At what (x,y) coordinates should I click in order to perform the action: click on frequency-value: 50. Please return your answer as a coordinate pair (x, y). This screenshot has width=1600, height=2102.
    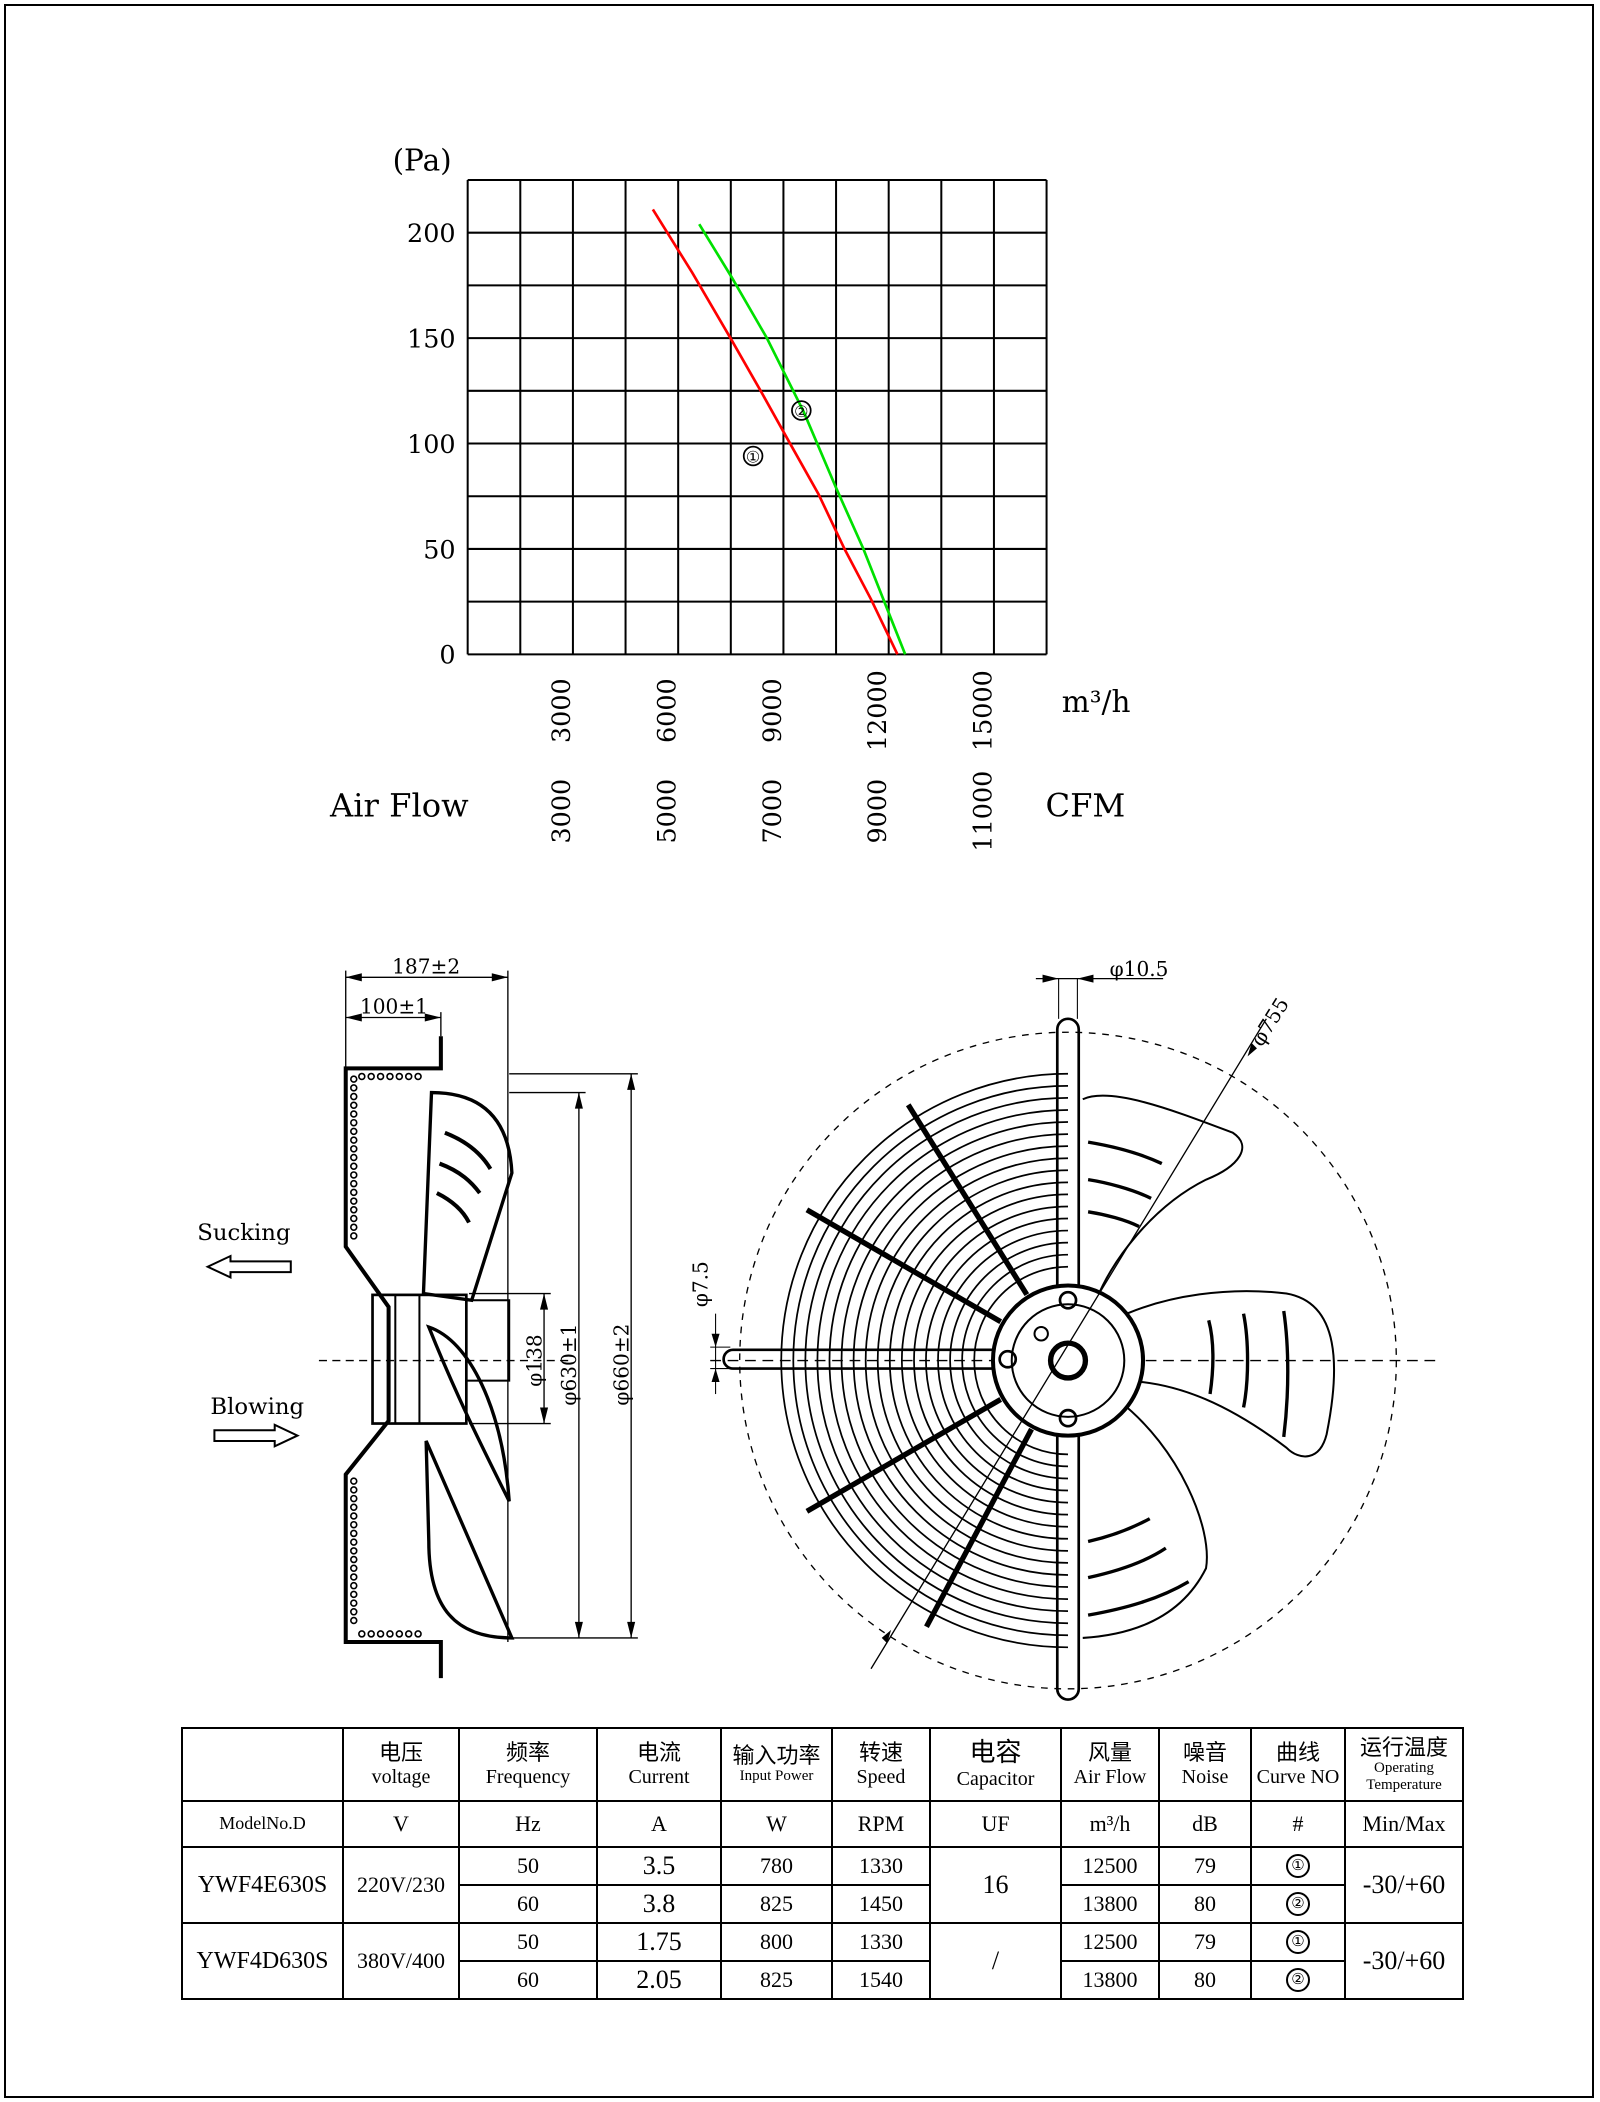
    Looking at the image, I should click on (528, 1866).